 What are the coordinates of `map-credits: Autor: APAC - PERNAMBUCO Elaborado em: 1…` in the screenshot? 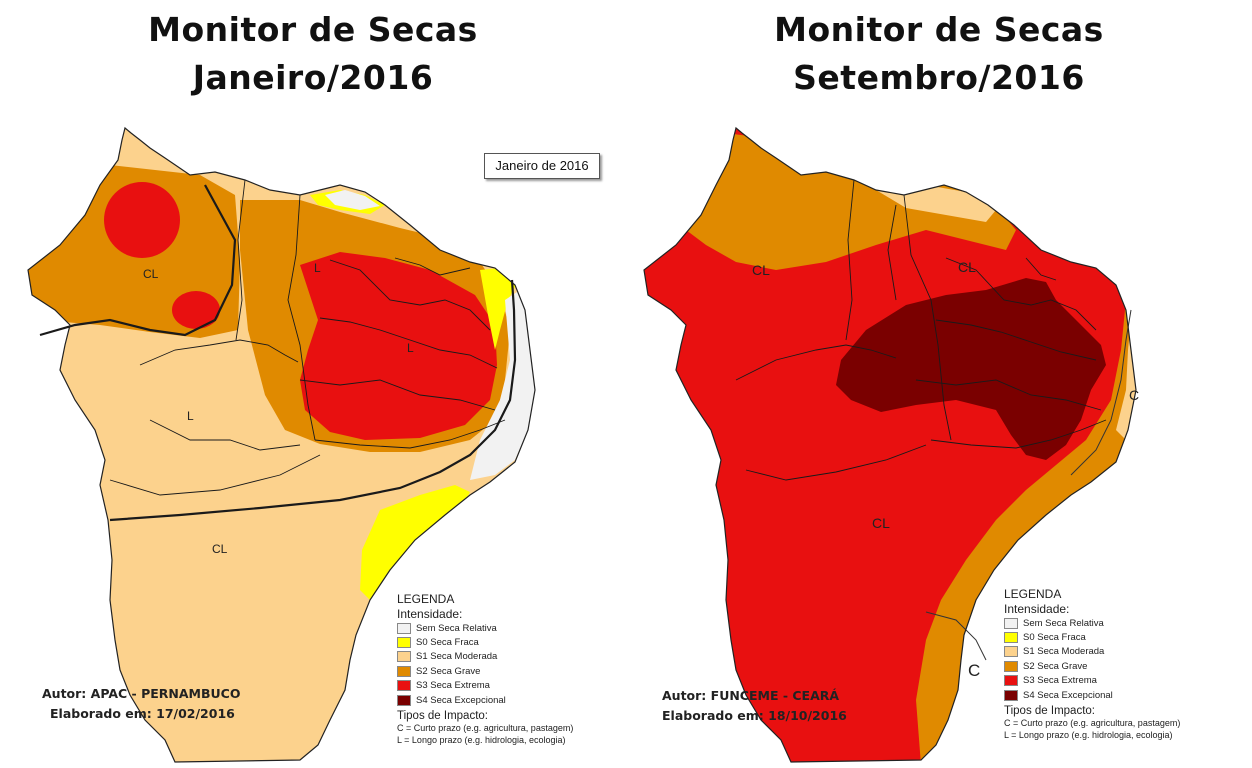 It's located at (141, 704).